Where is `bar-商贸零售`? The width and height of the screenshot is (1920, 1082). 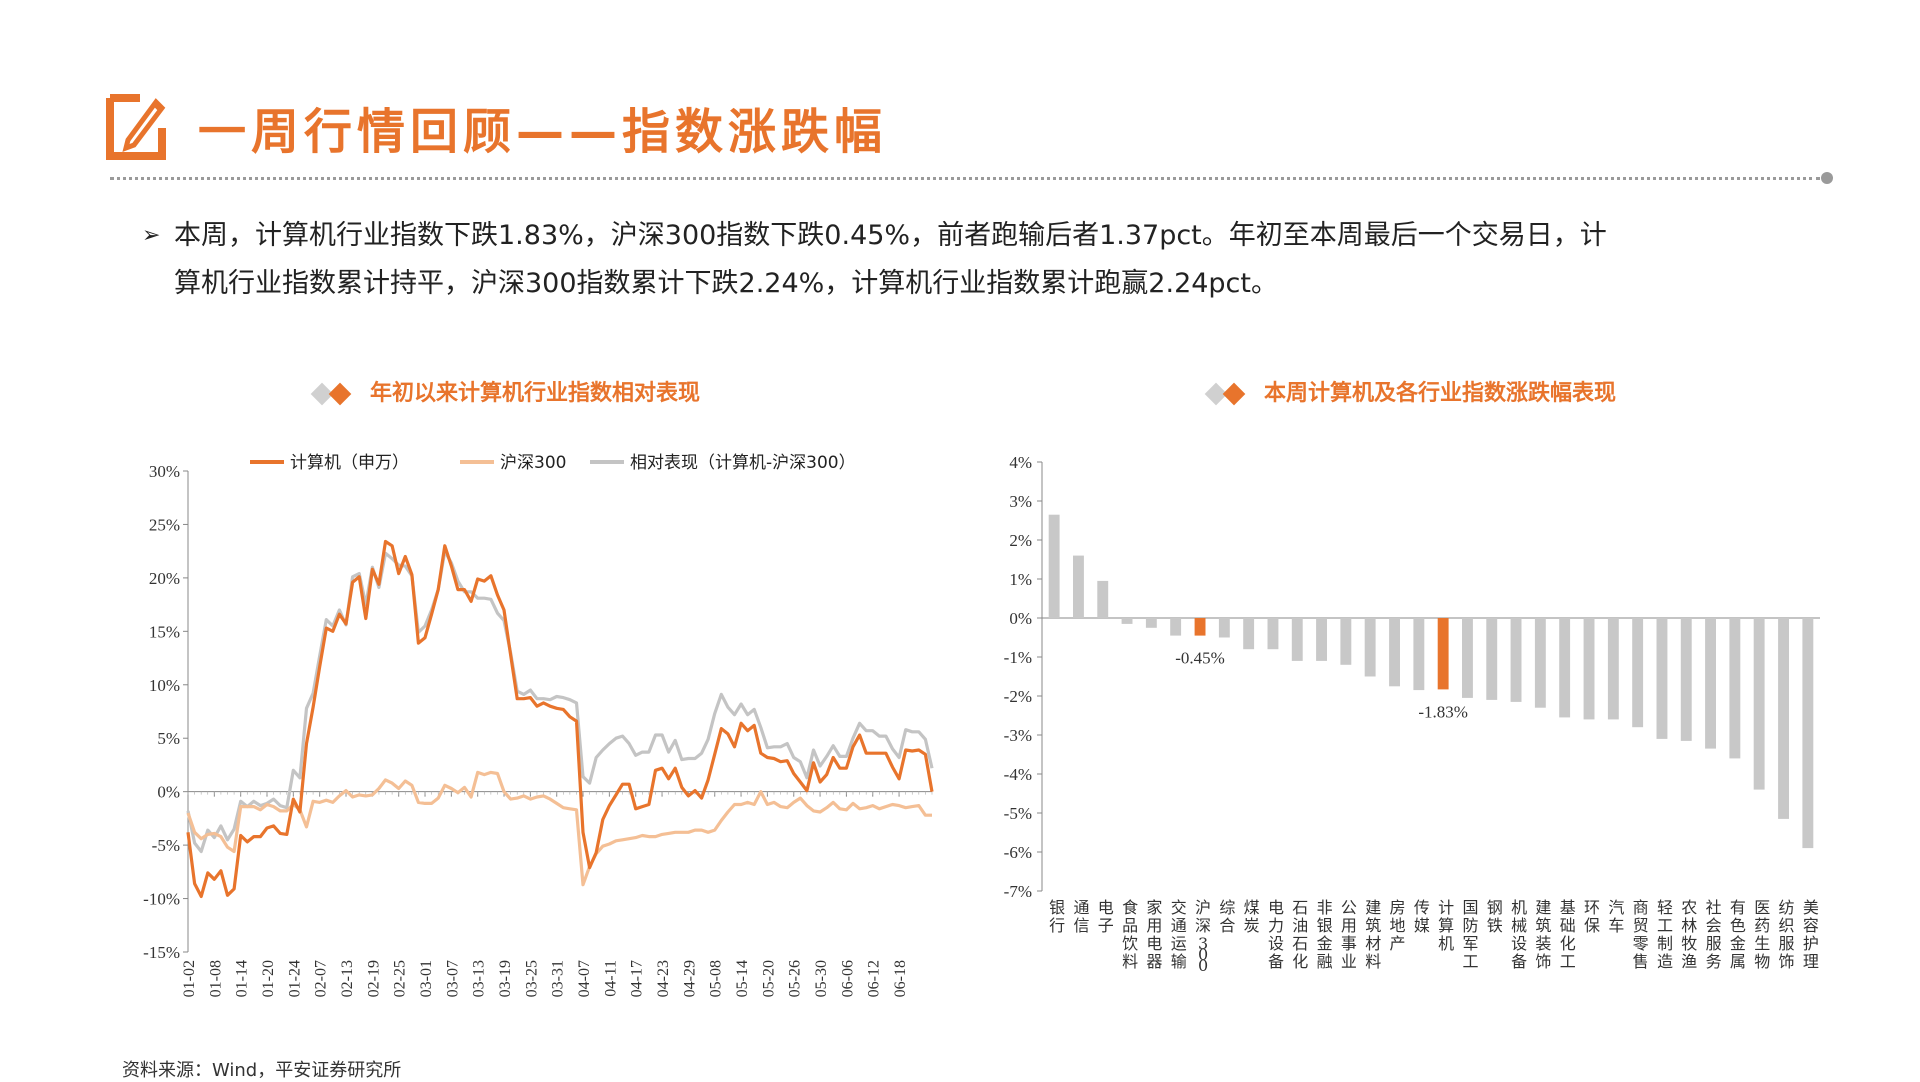 bar-商贸零售 is located at coordinates (1638, 673).